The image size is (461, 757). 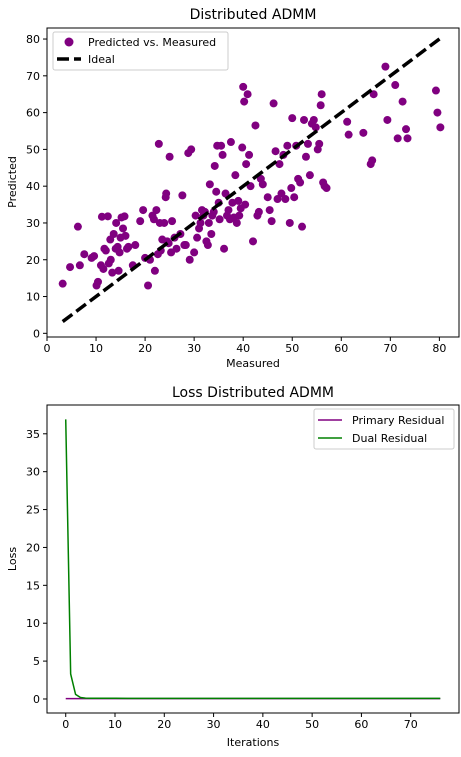 I want to click on legend-label-dual: Dual Residual, so click(x=389, y=438).